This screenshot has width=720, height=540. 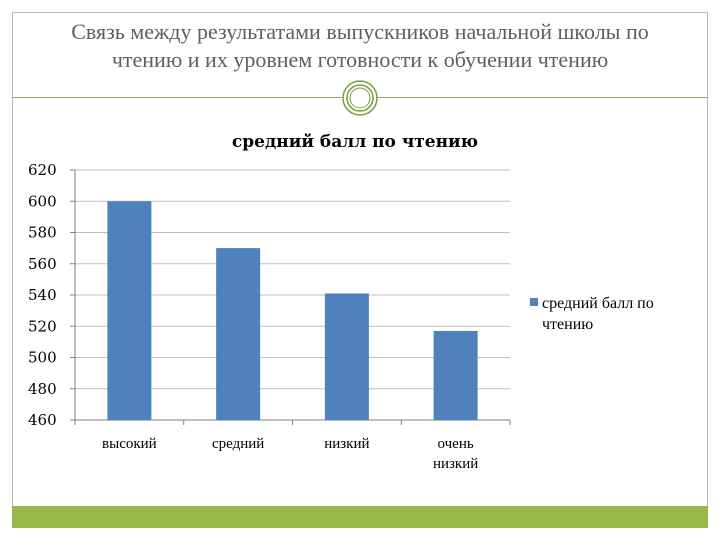 I want to click on category-label: очень низкий, so click(x=455, y=454).